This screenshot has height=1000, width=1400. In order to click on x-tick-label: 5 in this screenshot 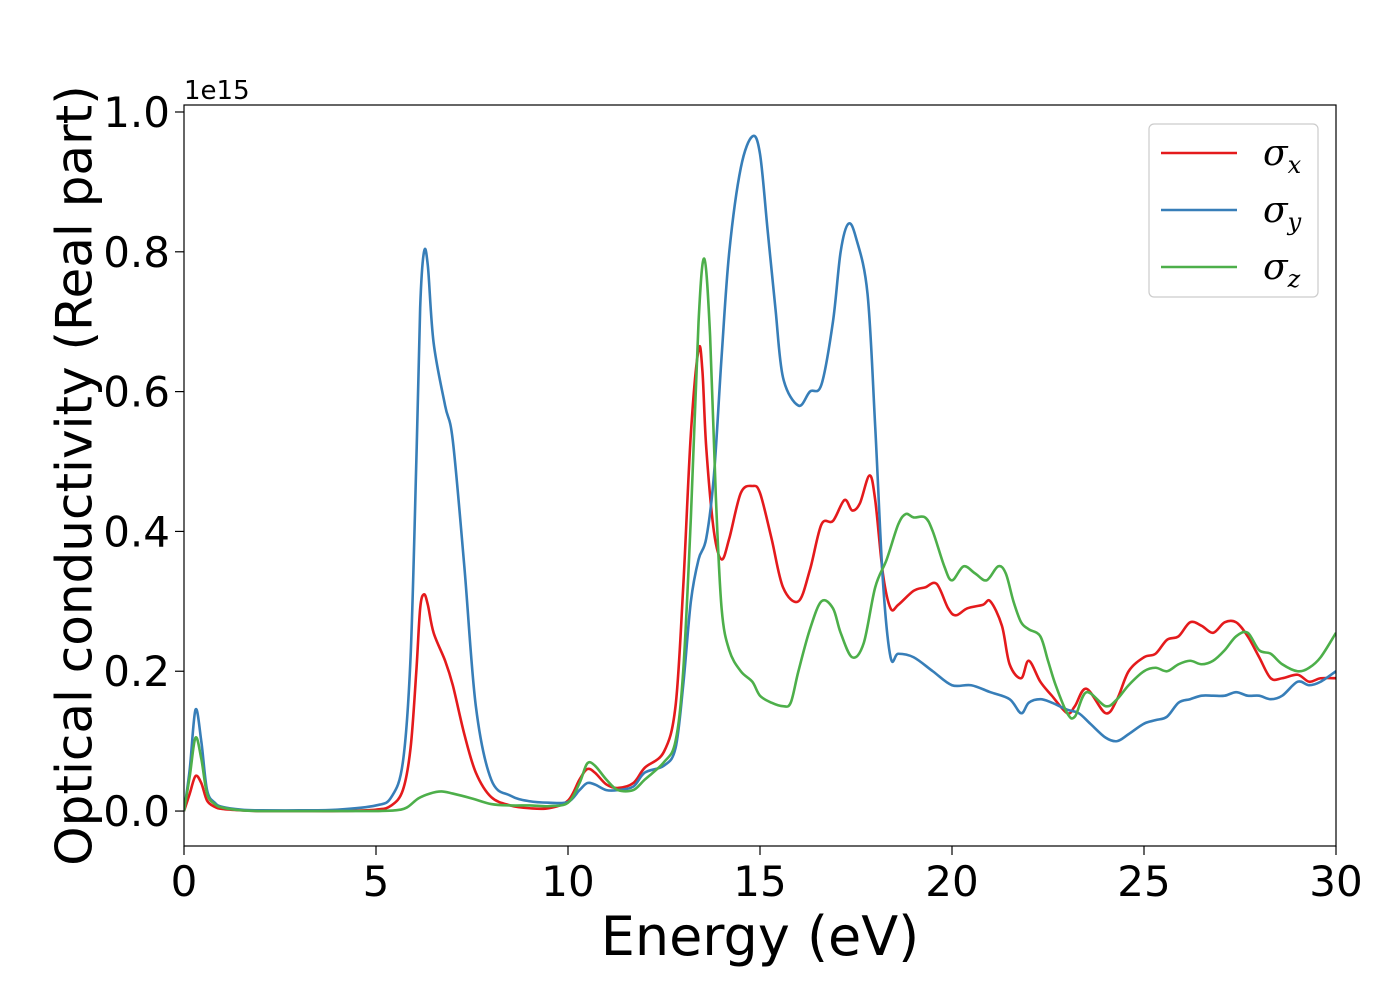, I will do `click(376, 881)`.